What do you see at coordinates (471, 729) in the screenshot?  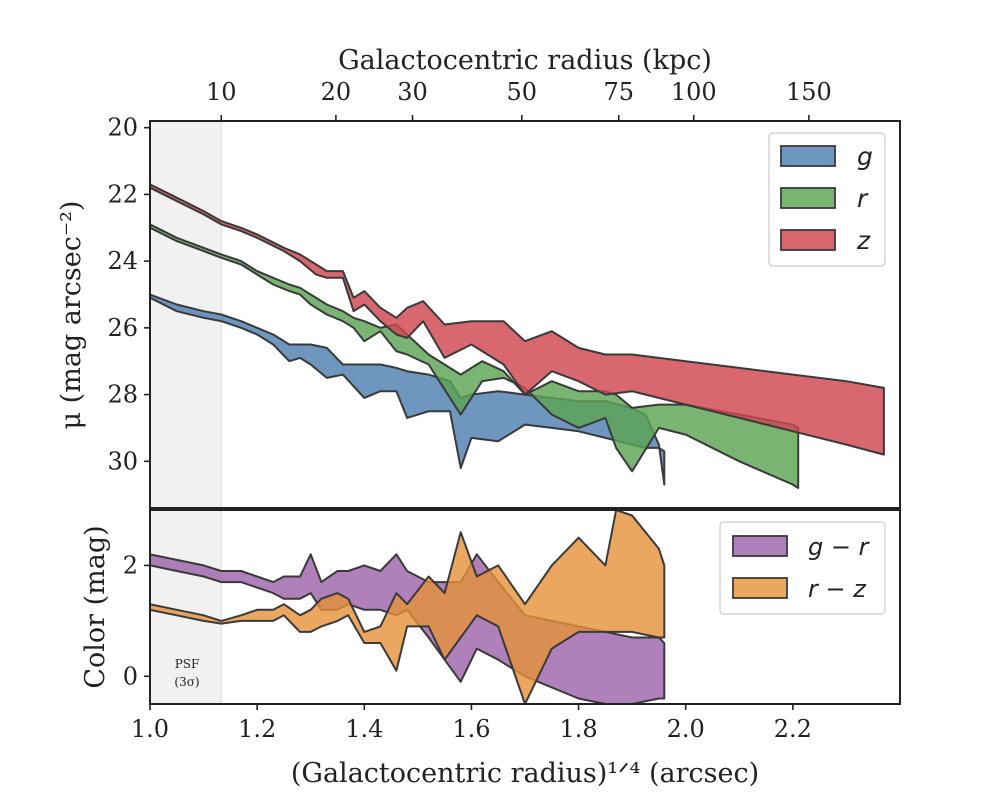 I see `xtick-label-1.6: 1.6` at bounding box center [471, 729].